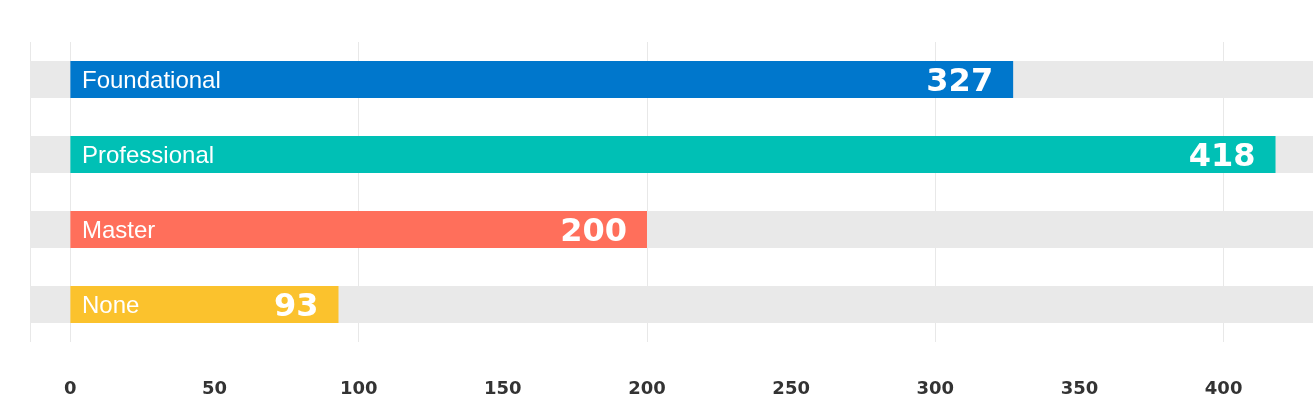 The width and height of the screenshot is (1313, 413). What do you see at coordinates (111, 304) in the screenshot?
I see `y-tick-label: None` at bounding box center [111, 304].